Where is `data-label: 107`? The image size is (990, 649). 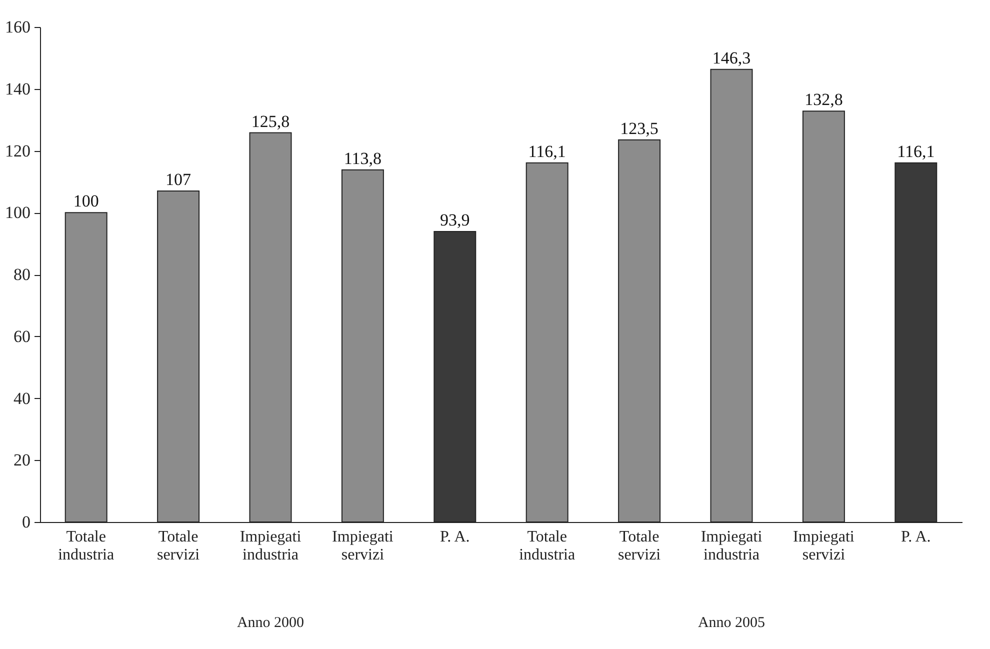
data-label: 107 is located at coordinates (179, 179).